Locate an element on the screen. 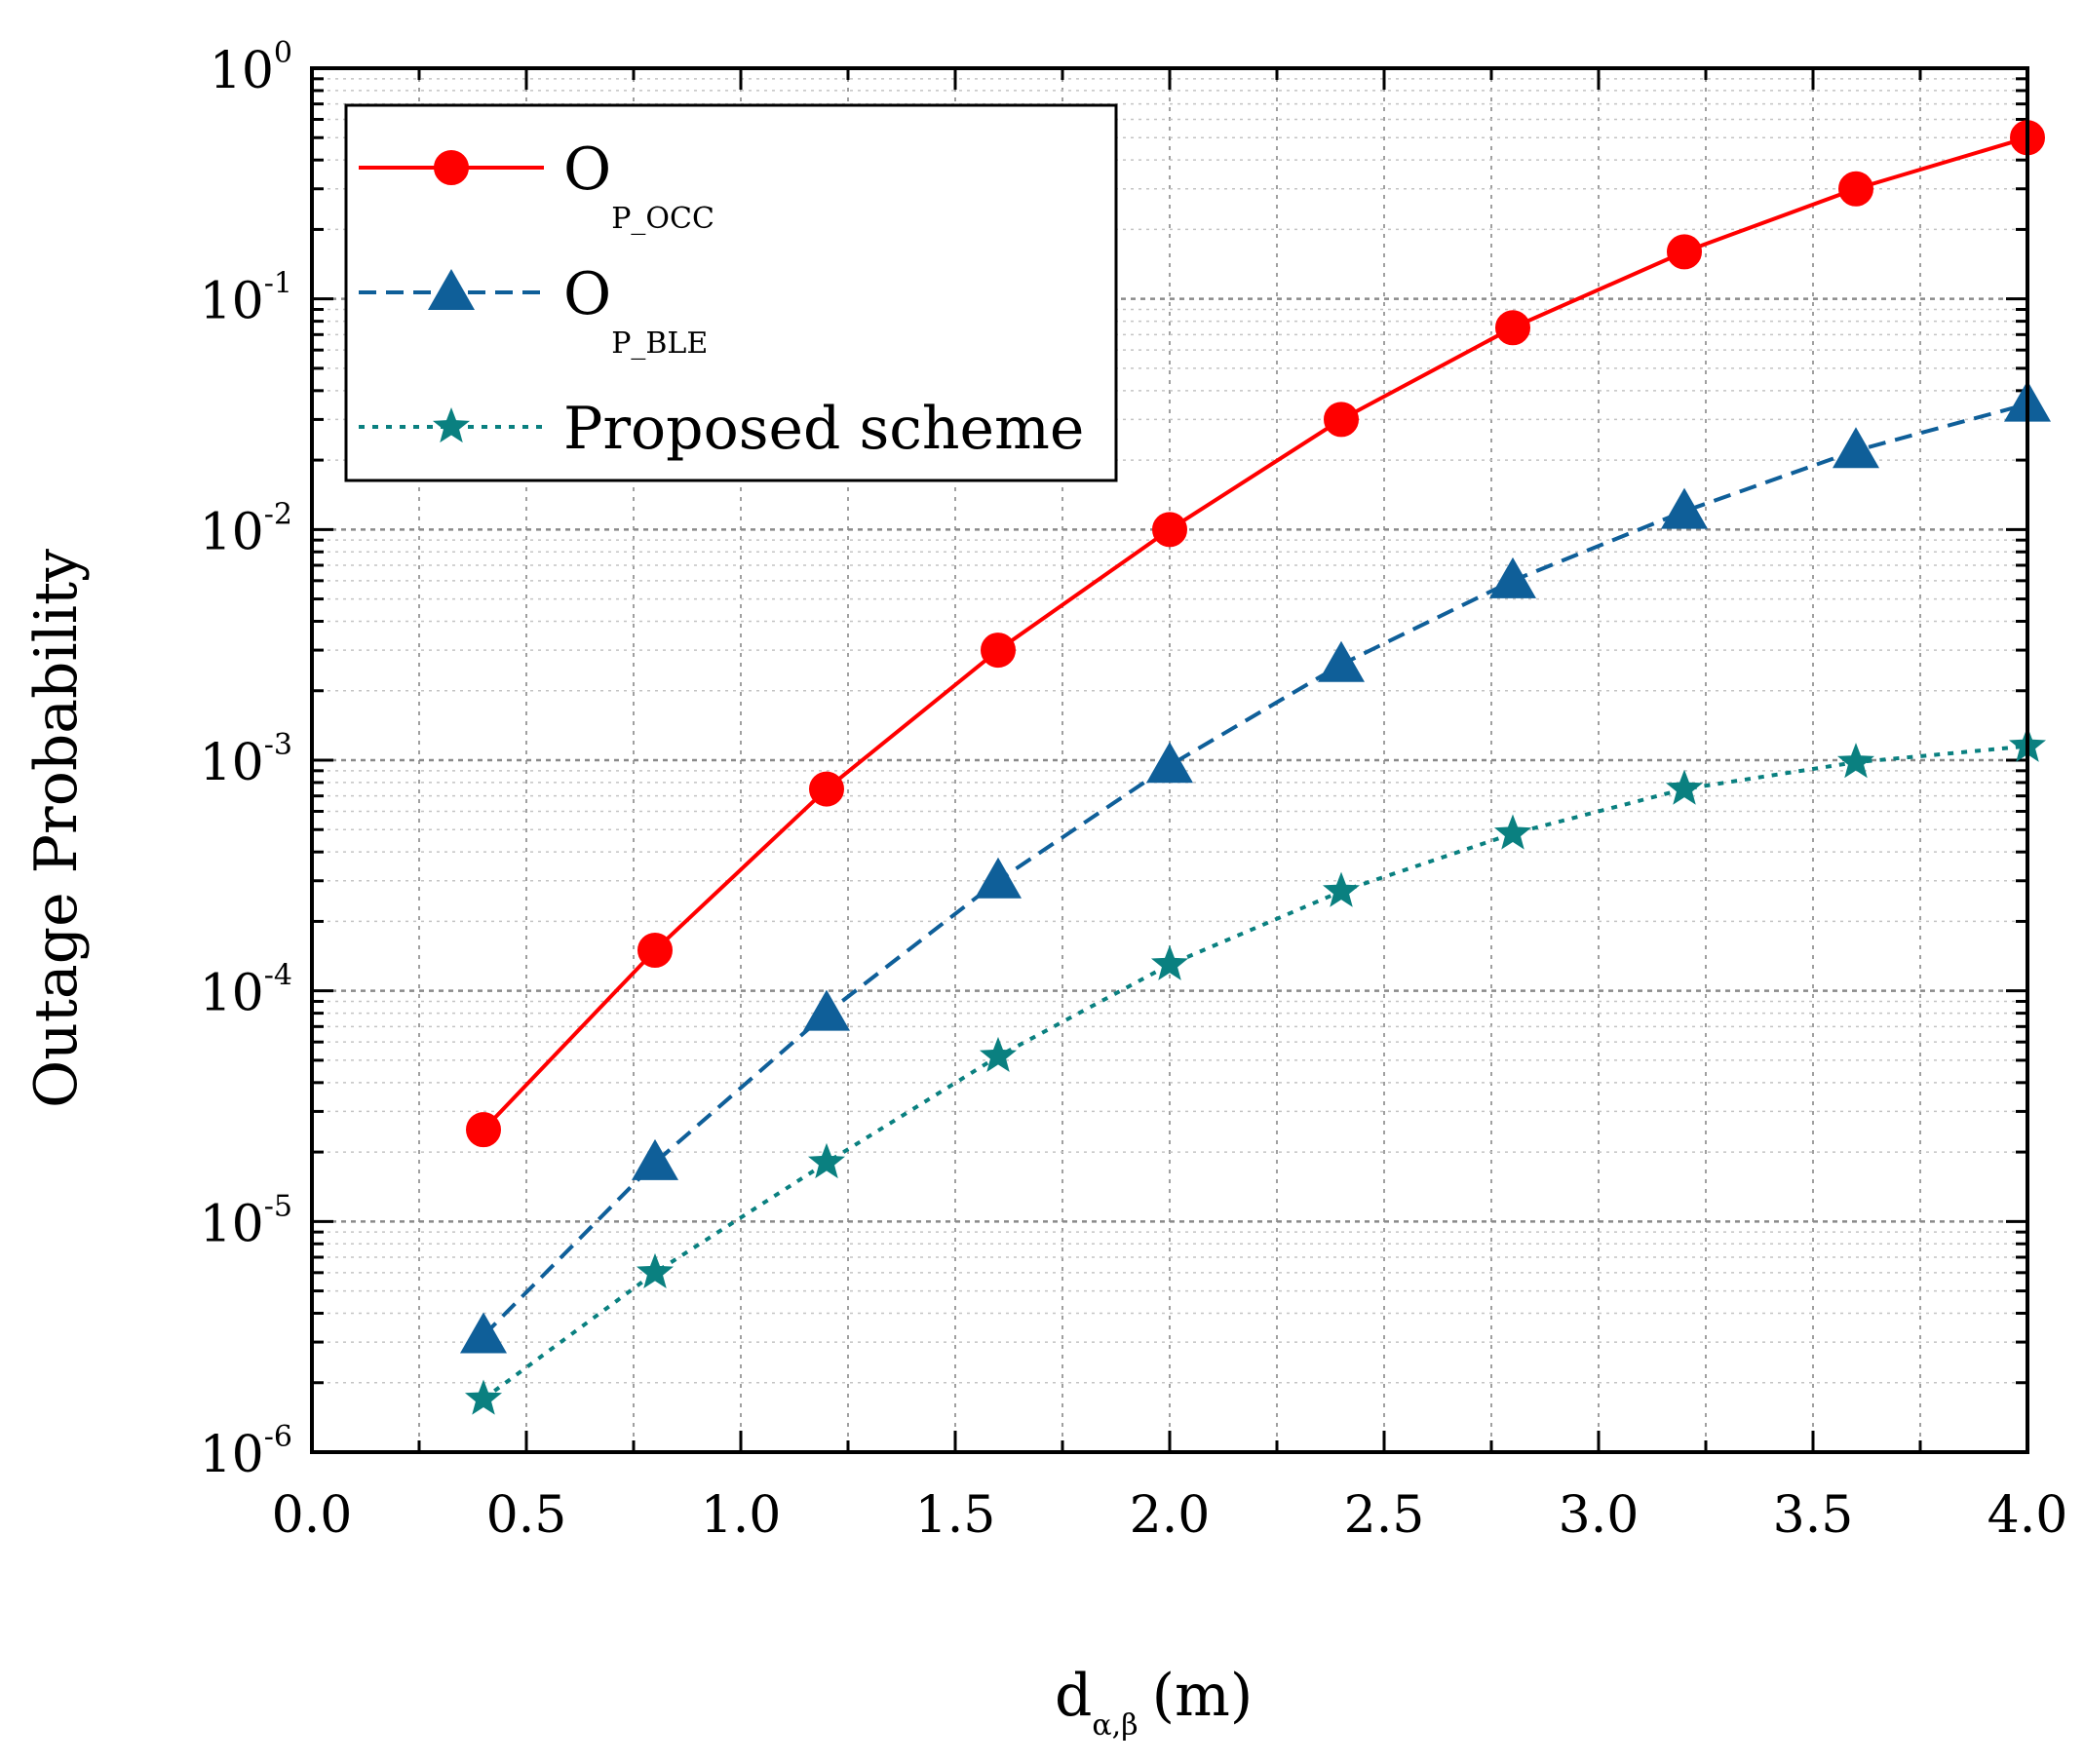  legend-entry-2: OP_BLE is located at coordinates (533, 311).